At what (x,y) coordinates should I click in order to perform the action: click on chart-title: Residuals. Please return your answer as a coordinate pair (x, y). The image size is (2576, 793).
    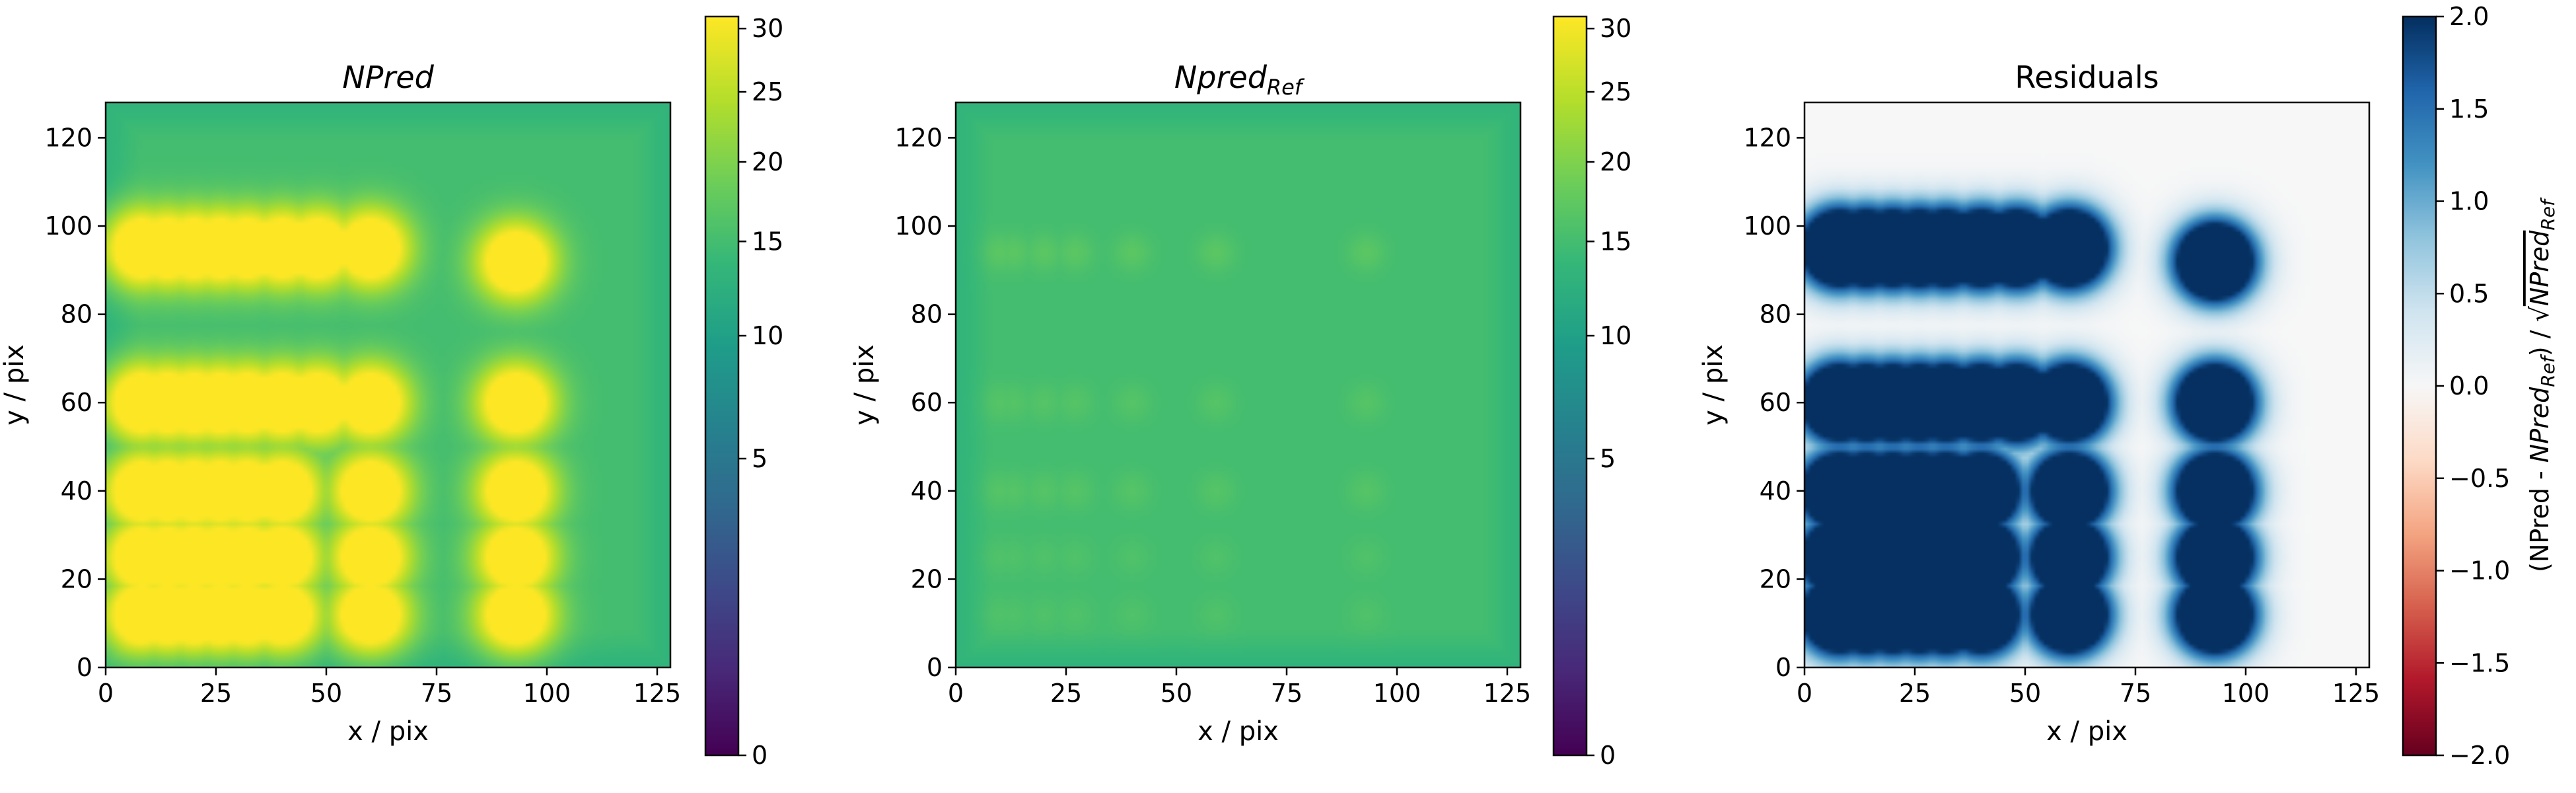
    Looking at the image, I should click on (2087, 77).